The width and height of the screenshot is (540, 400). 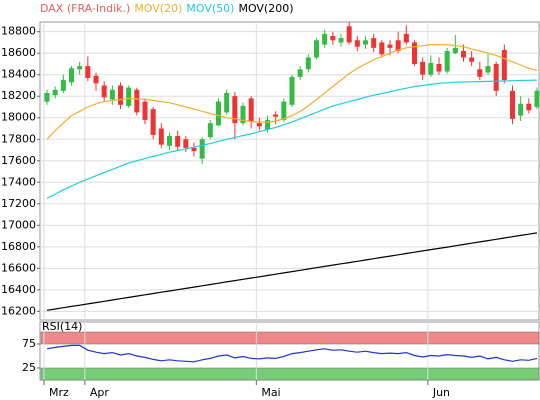 I want to click on x-tick-label: Apr, so click(x=100, y=392).